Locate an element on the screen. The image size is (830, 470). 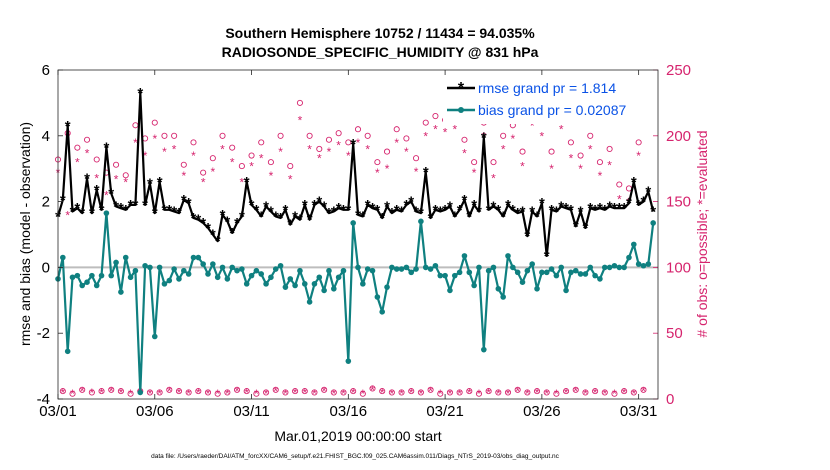
x-tick-label: 03/31 is located at coordinates (639, 411).